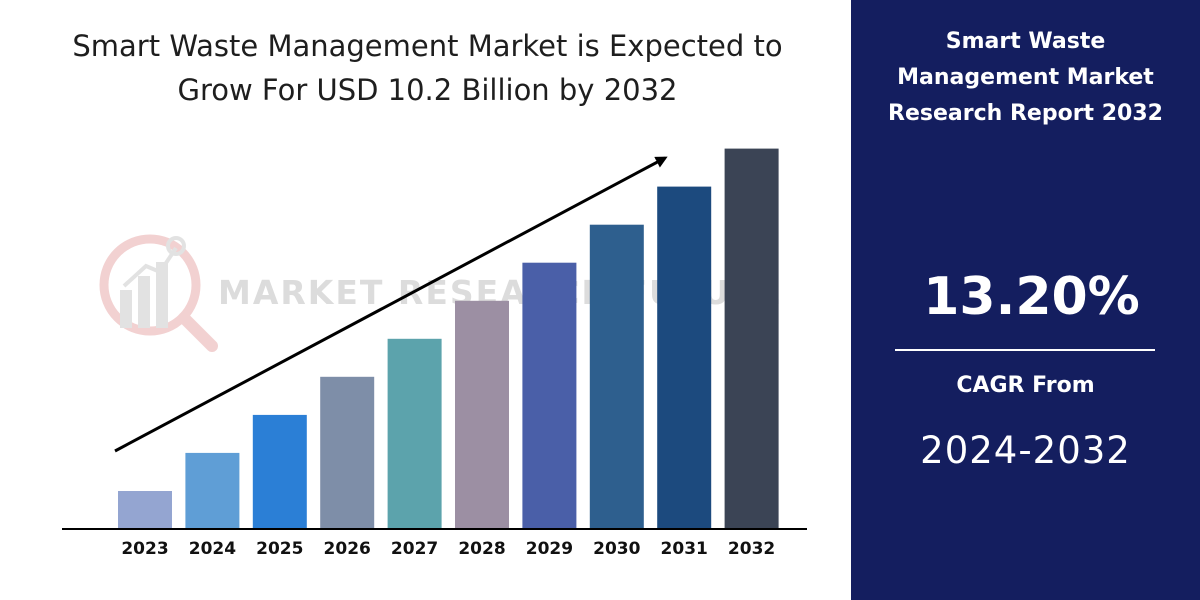 Image resolution: width=1200 pixels, height=600 pixels. What do you see at coordinates (279, 471) in the screenshot?
I see `bar-2025` at bounding box center [279, 471].